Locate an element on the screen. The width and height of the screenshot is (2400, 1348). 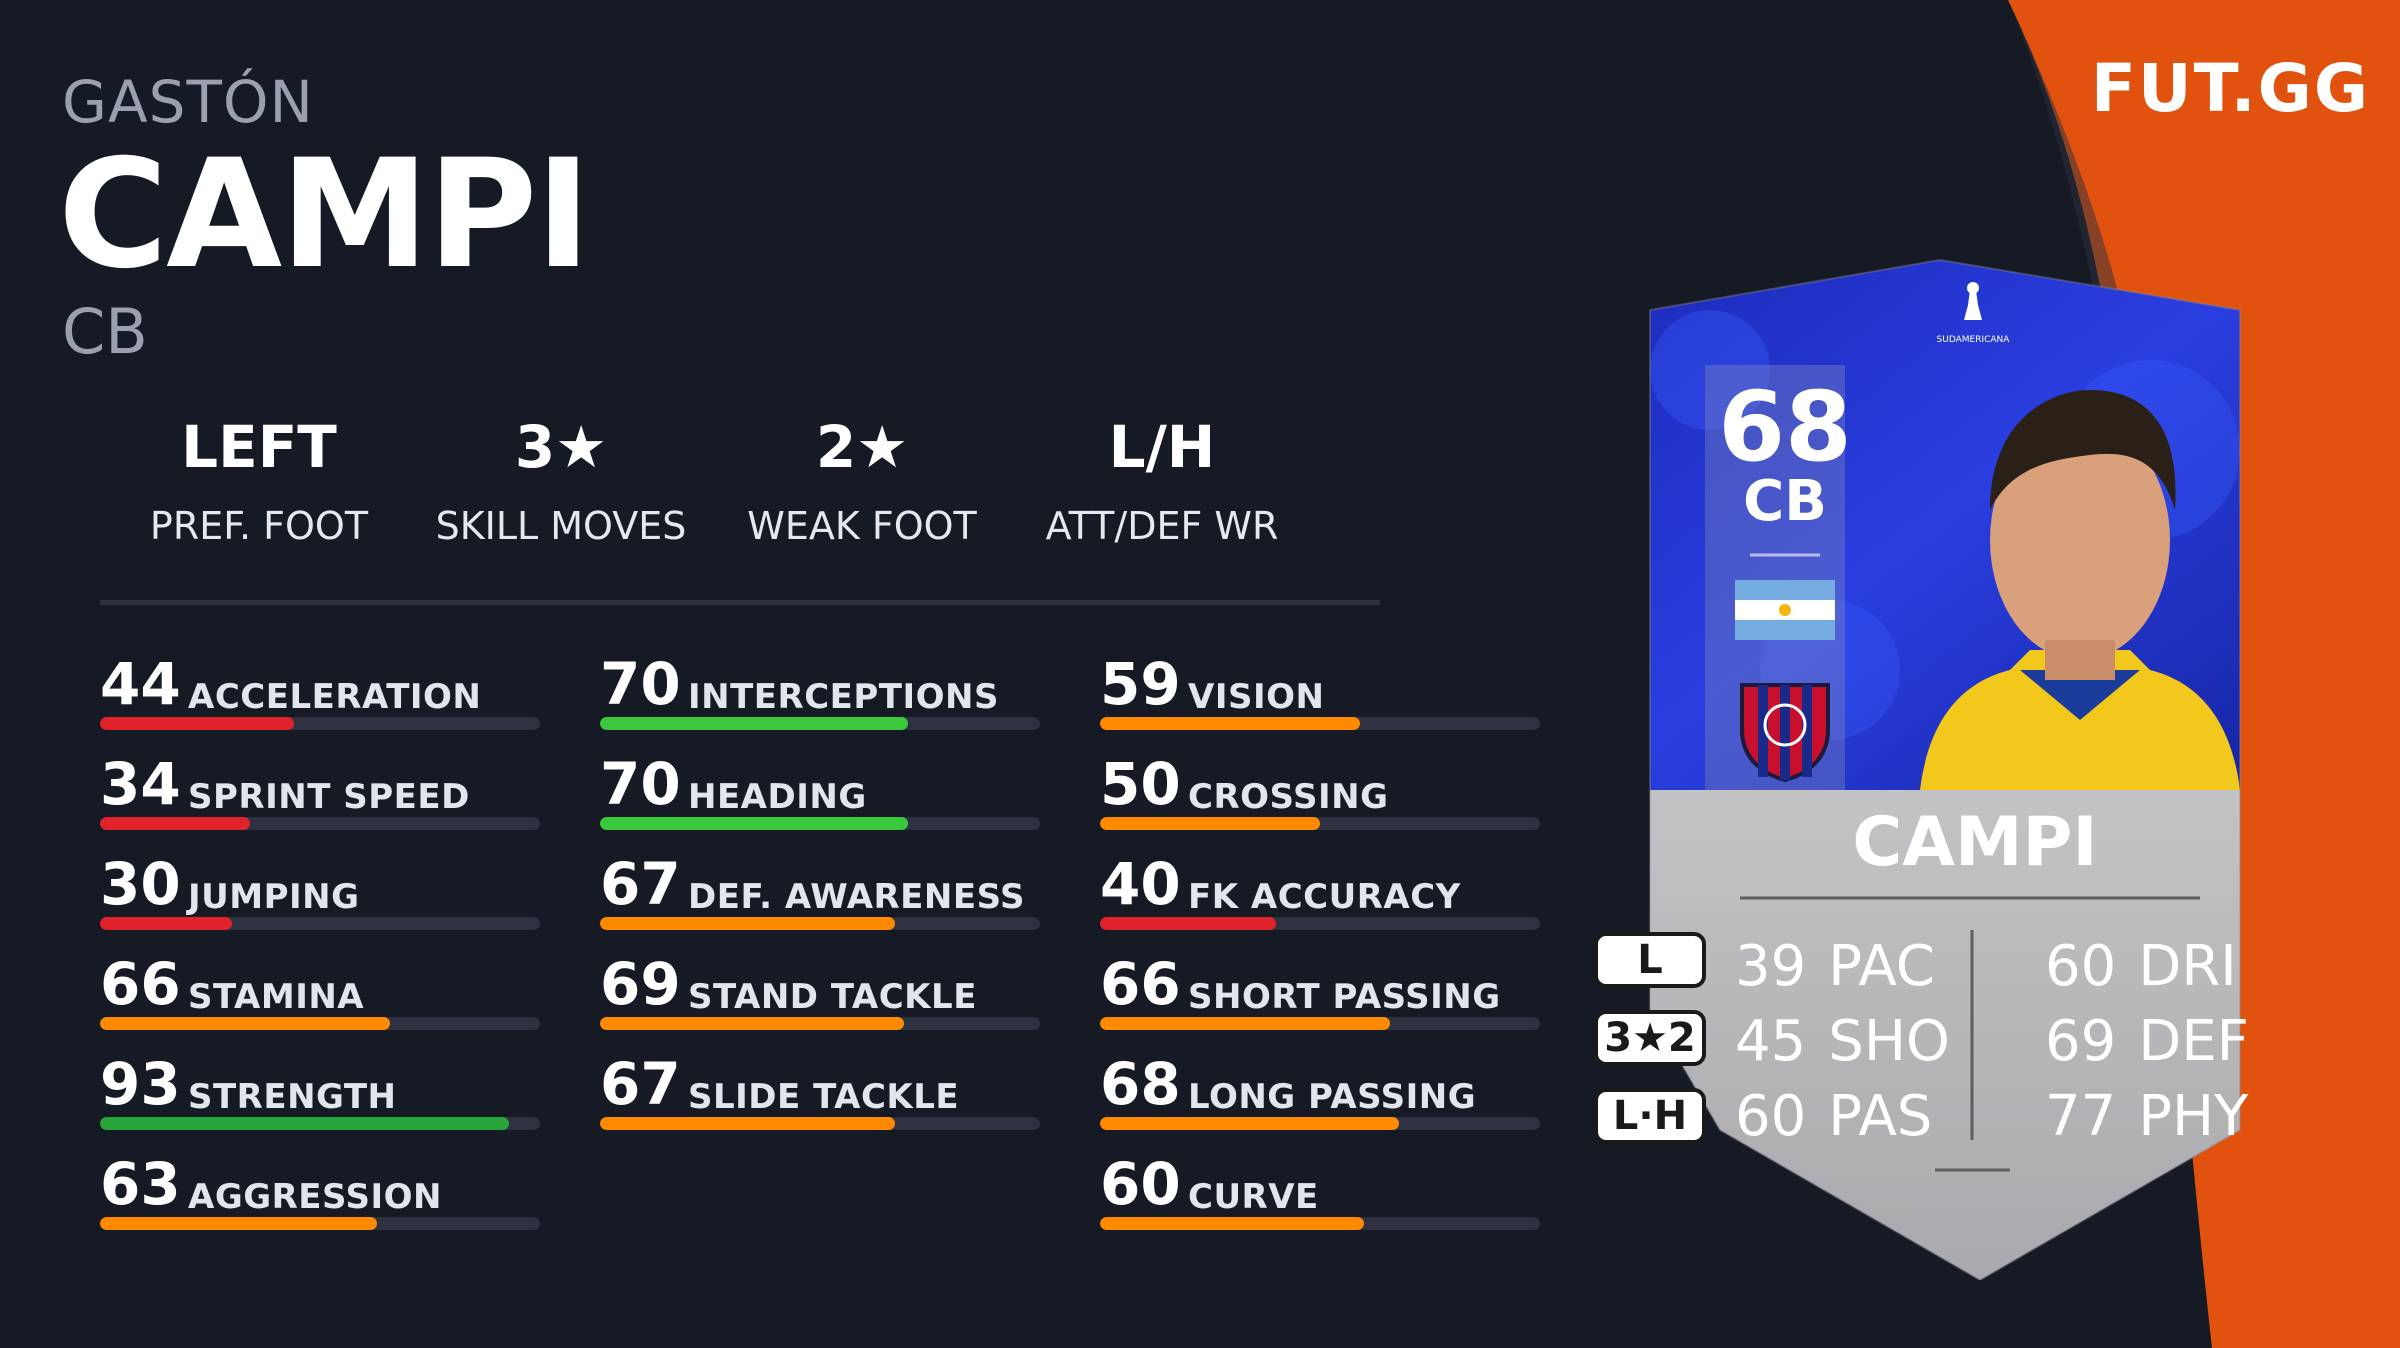
info-weak-foot: 2★ WEAK FOOT is located at coordinates (862, 483).